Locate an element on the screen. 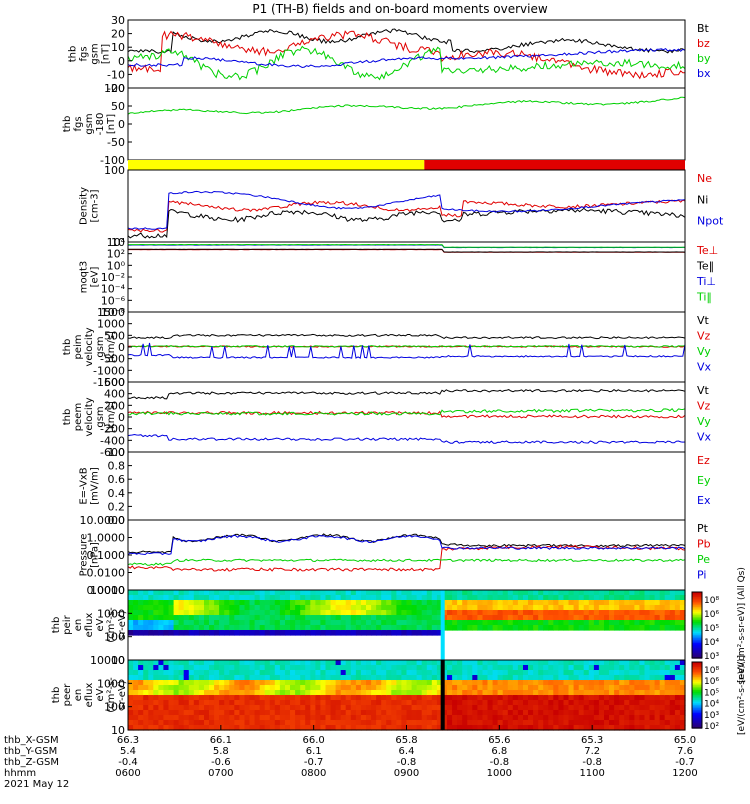  peim-ylabel-line: gsm is located at coordinates (100, 346).